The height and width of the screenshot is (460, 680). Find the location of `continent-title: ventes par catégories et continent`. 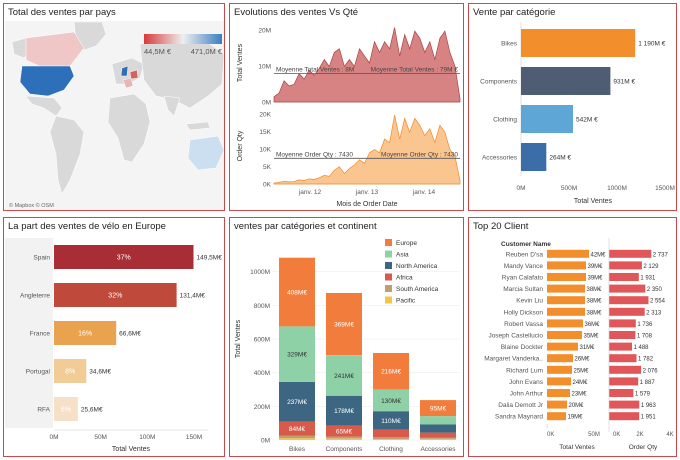

continent-title: ventes par catégories et continent is located at coordinates (305, 226).